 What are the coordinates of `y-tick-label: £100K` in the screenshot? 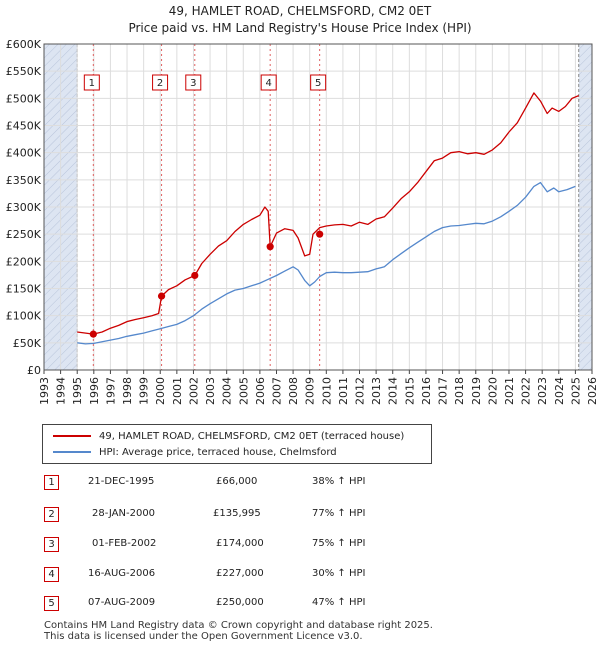 It's located at (24, 316).